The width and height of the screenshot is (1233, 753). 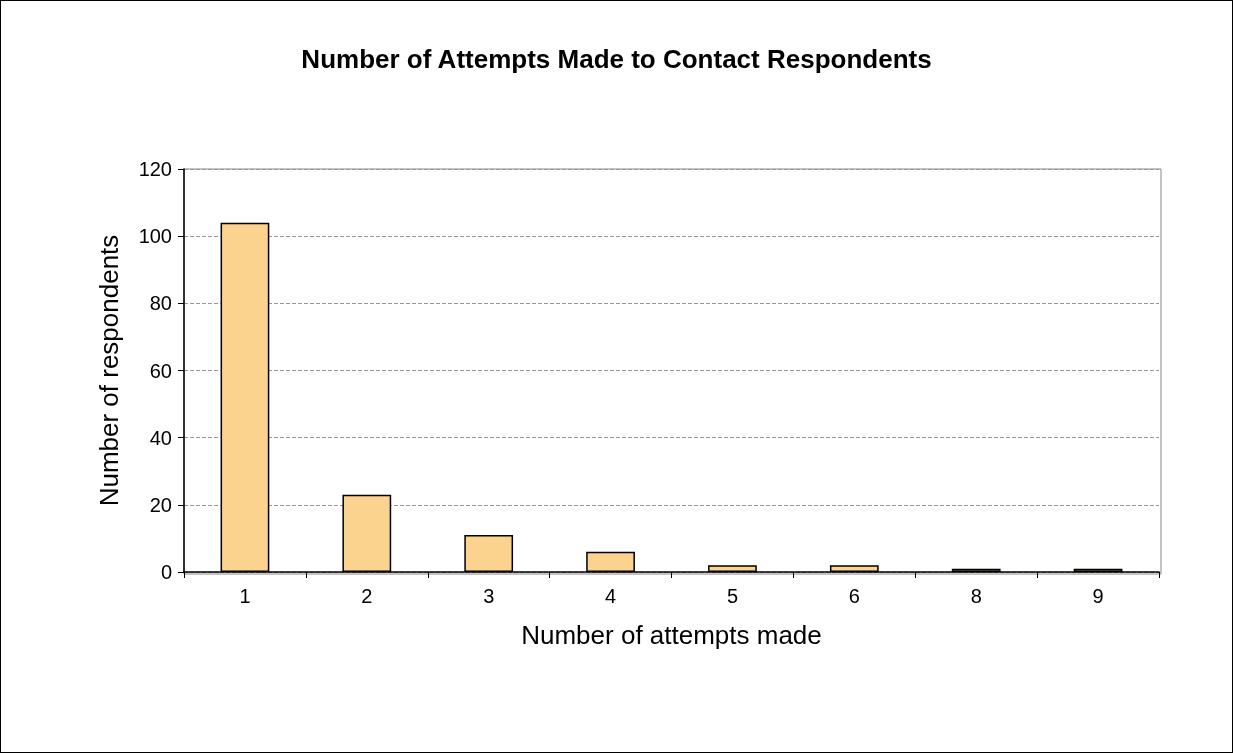 What do you see at coordinates (166, 572) in the screenshot?
I see `y-tick-label: 0` at bounding box center [166, 572].